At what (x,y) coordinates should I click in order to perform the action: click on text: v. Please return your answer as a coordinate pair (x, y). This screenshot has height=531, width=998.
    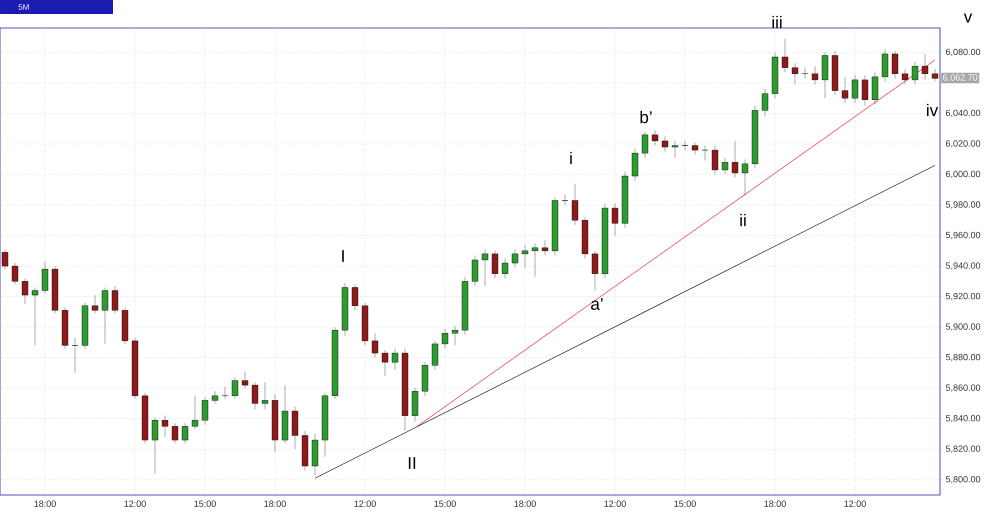
    Looking at the image, I should click on (968, 18).